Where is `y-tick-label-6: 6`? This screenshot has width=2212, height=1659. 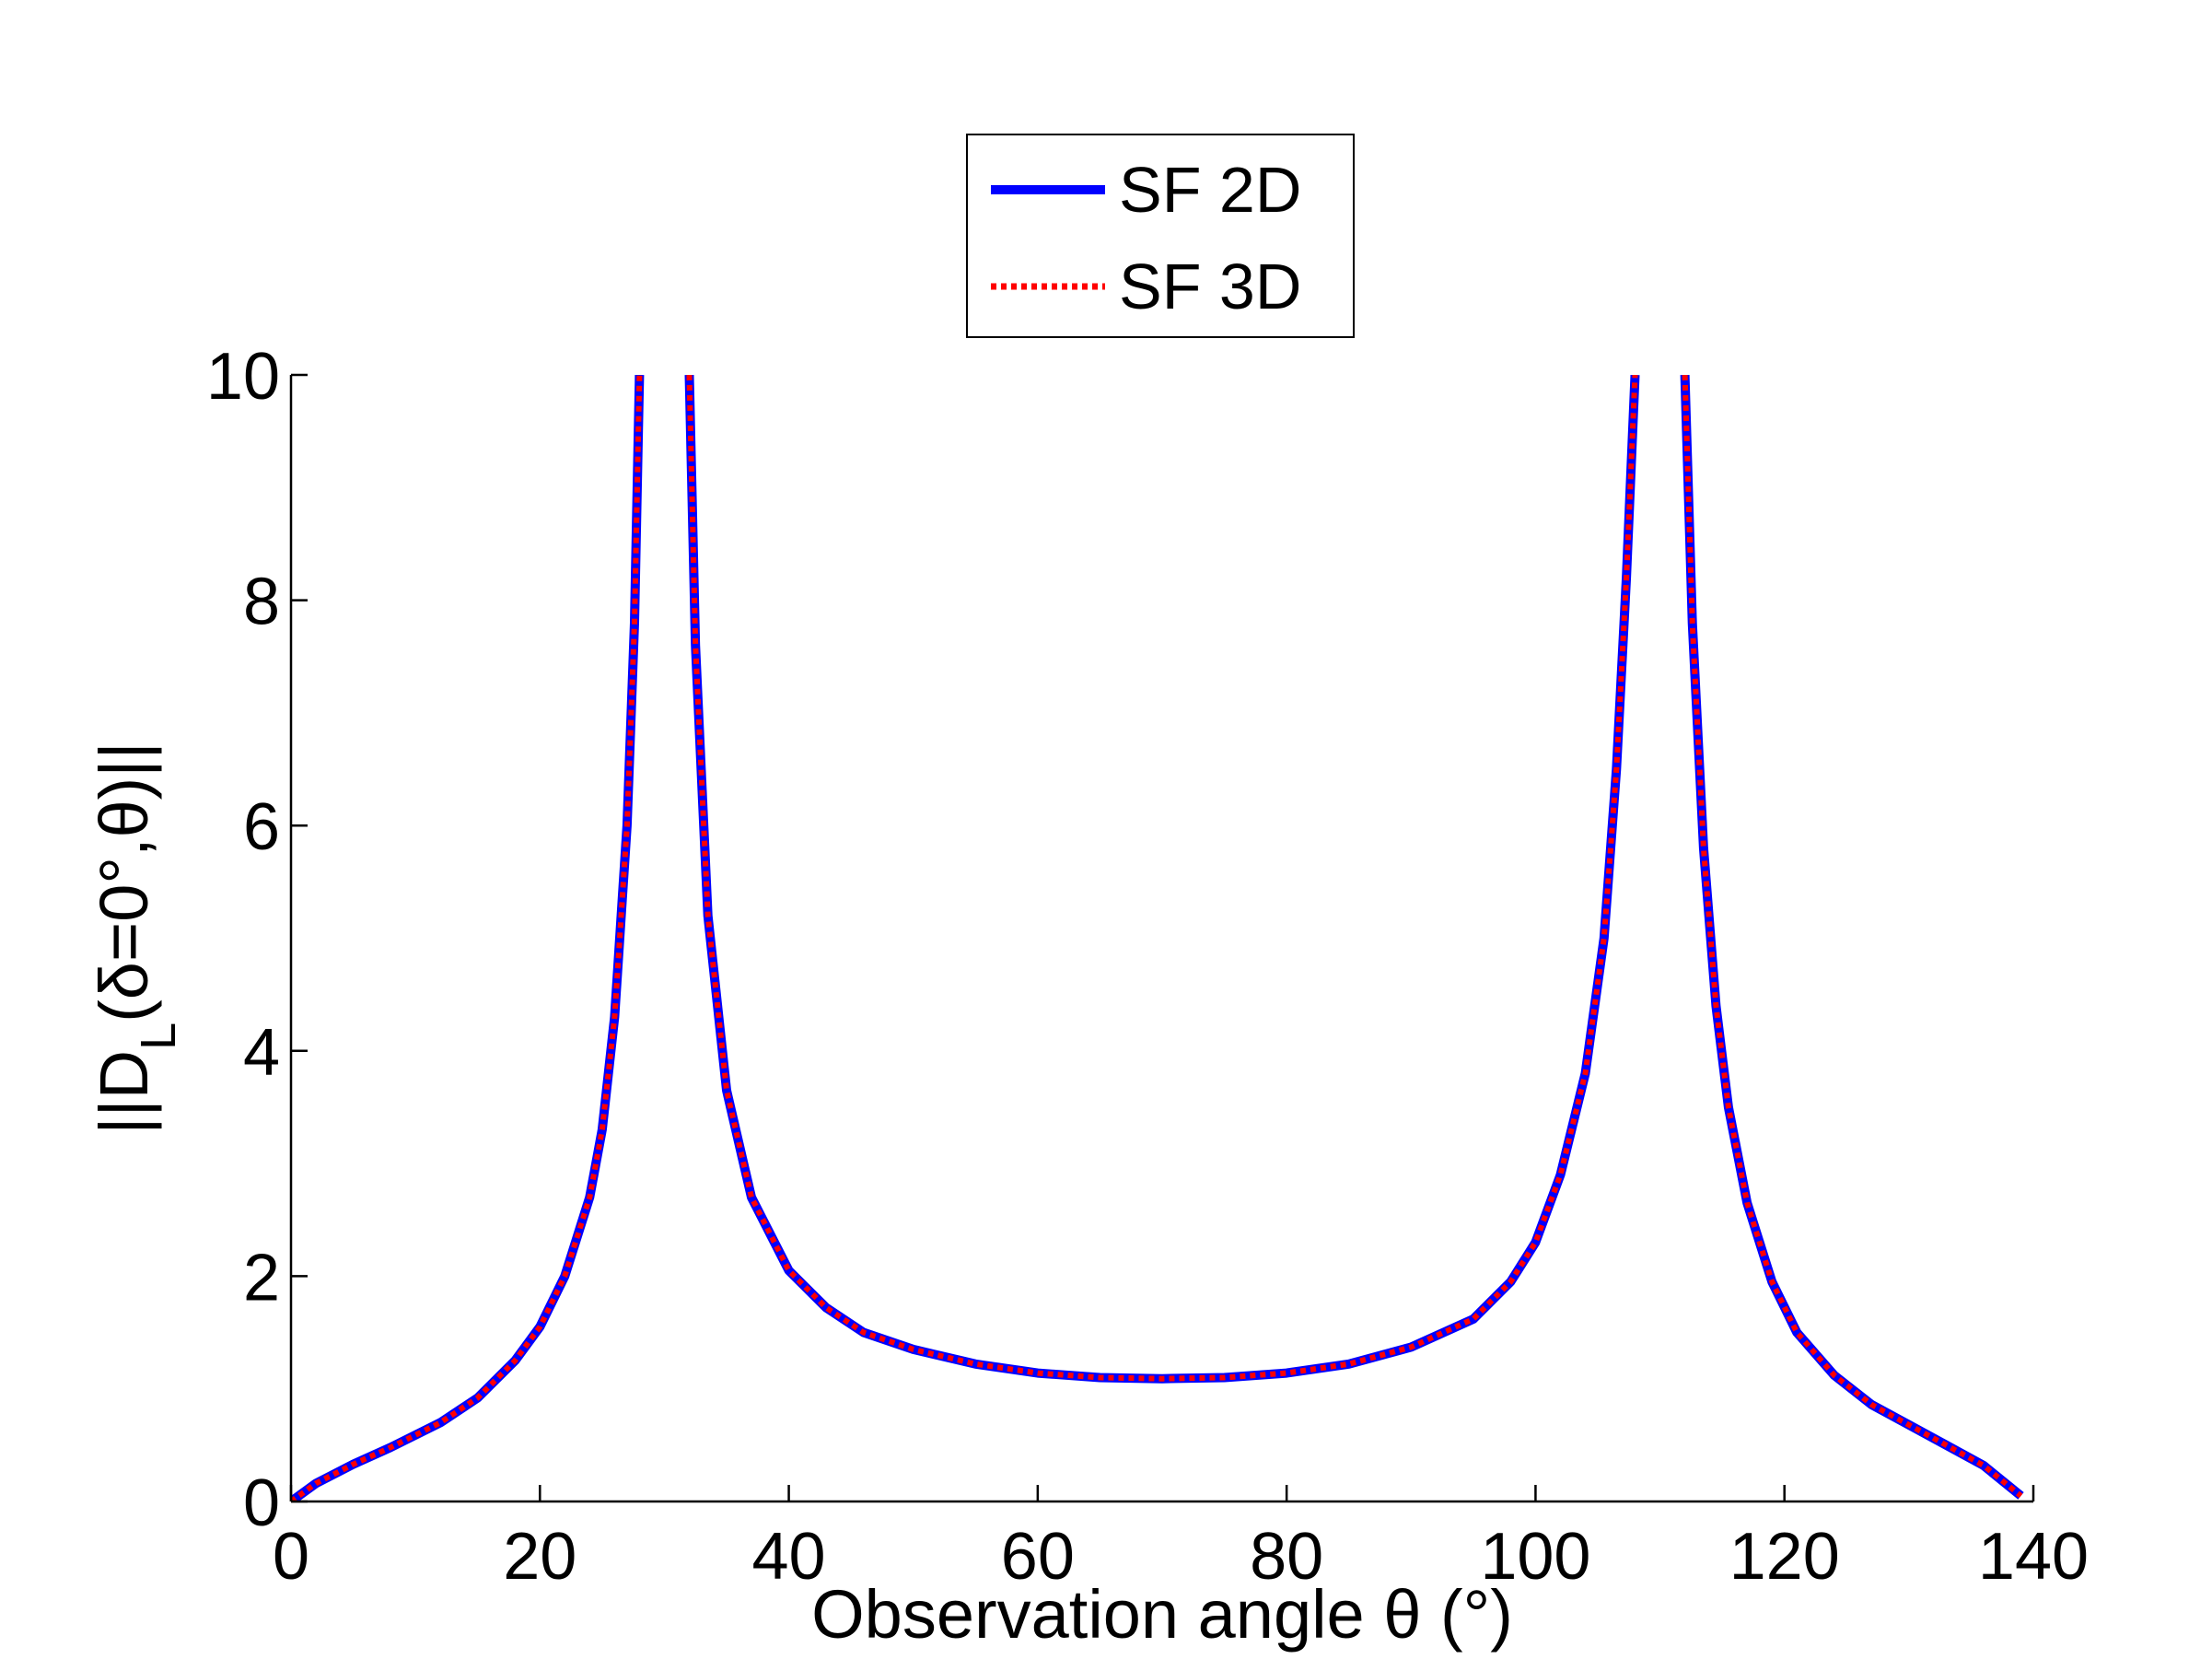
y-tick-label-6: 6 is located at coordinates (261, 827).